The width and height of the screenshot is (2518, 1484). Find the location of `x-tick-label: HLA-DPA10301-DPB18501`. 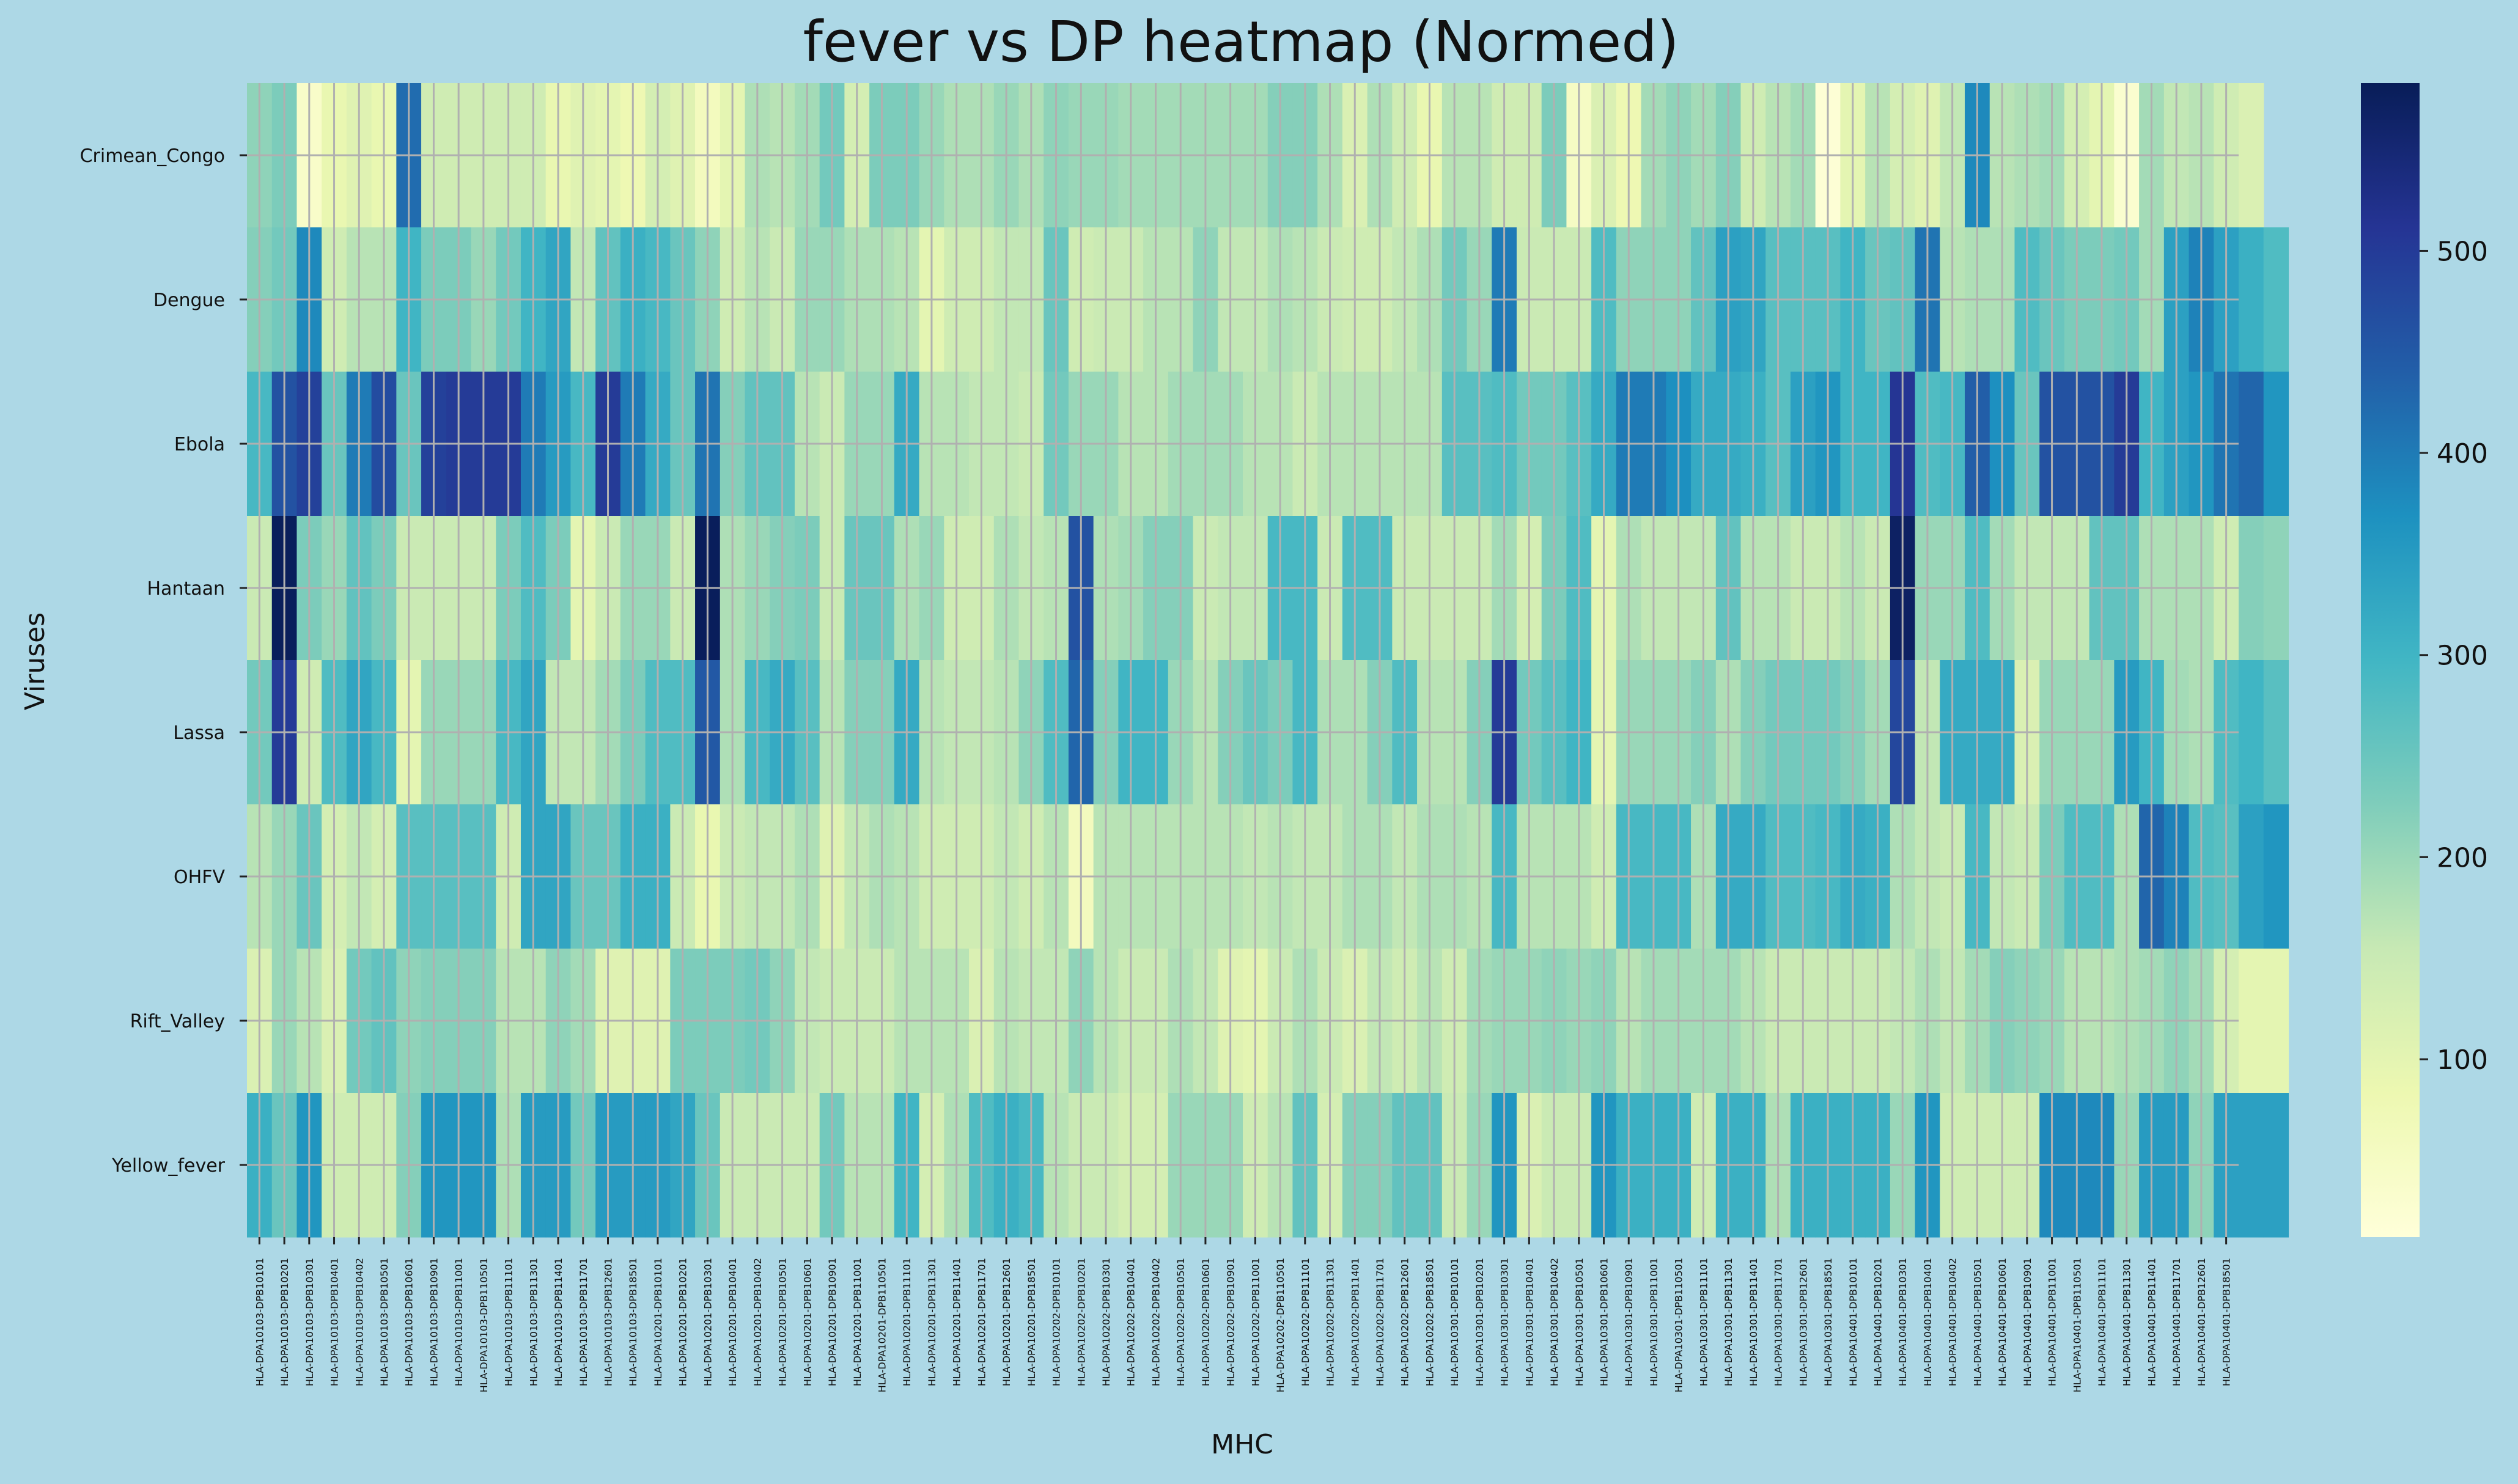

x-tick-label: HLA-DPA10301-DPB18501 is located at coordinates (1828, 1322).